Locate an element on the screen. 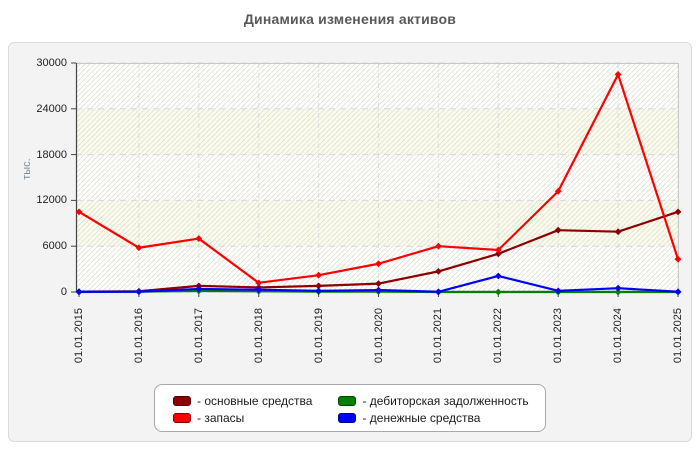 The image size is (700, 450). y-tick-label: 30000 is located at coordinates (51, 63).